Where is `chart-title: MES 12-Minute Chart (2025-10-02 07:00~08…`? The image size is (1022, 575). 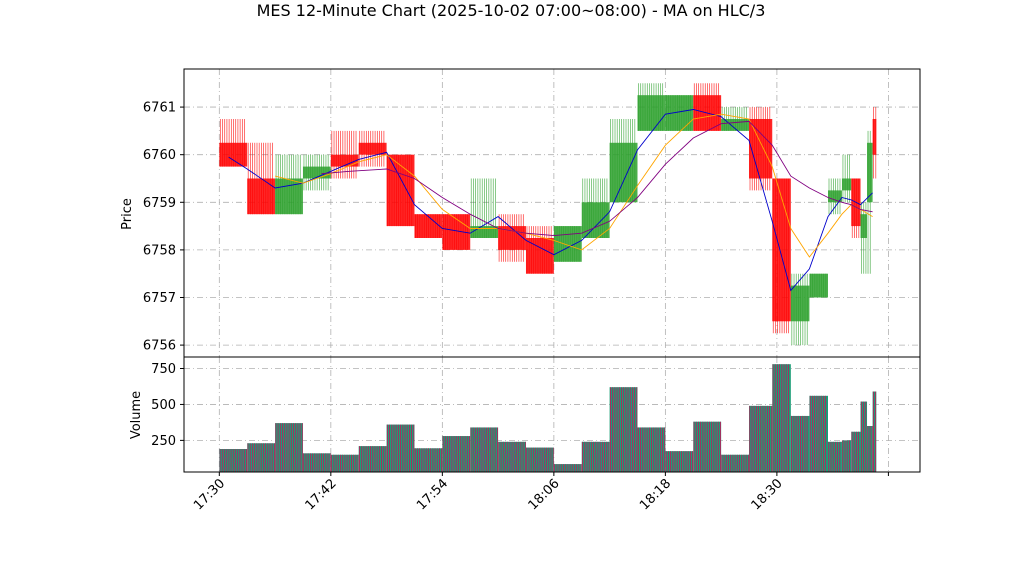
chart-title: MES 12-Minute Chart (2025-10-02 07:00~08… is located at coordinates (511, 10).